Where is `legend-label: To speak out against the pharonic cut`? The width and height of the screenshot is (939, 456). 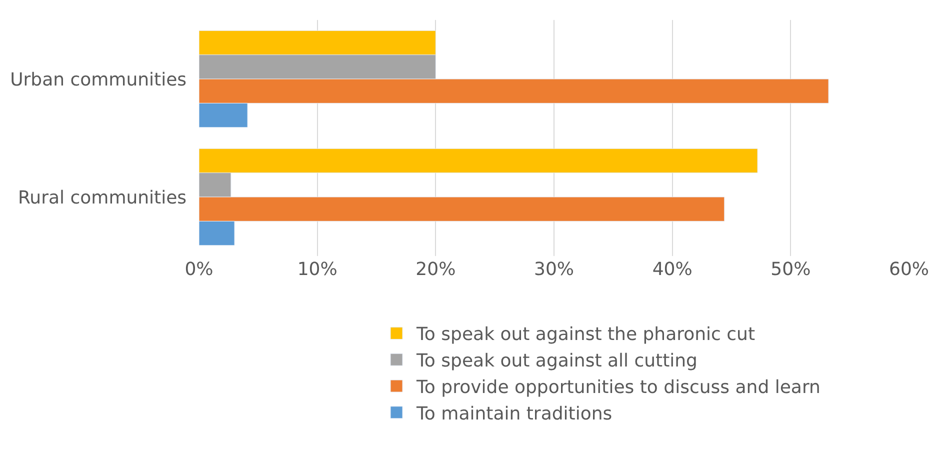 legend-label: To speak out against the pharonic cut is located at coordinates (586, 335).